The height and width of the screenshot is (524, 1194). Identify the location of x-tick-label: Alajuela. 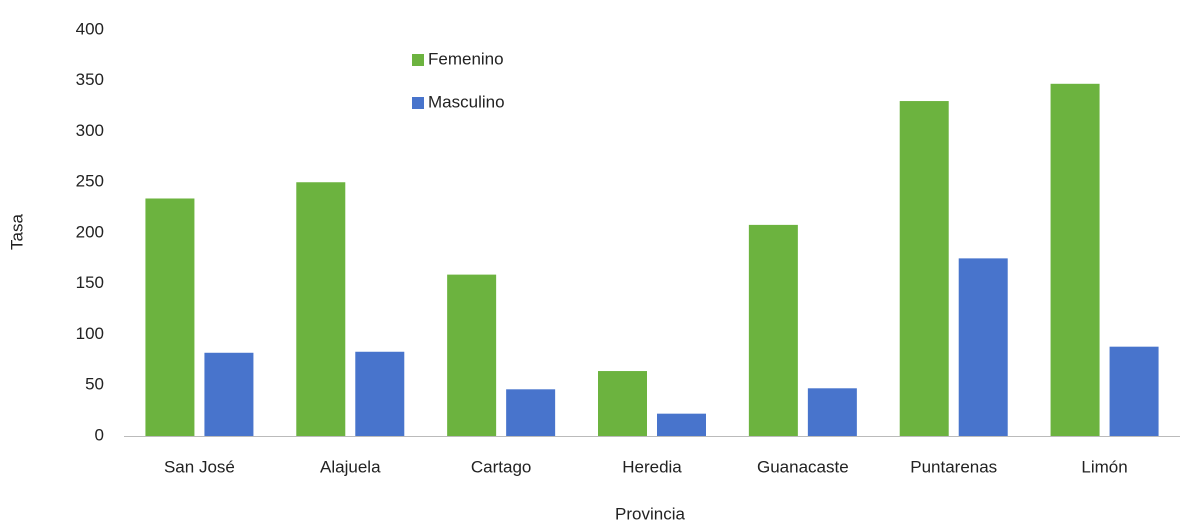
(350, 466).